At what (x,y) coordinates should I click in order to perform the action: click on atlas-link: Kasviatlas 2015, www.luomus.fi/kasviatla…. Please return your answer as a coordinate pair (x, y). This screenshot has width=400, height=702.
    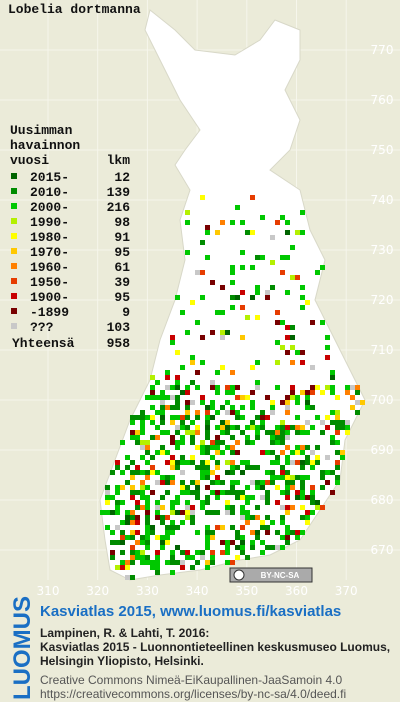
    Looking at the image, I should click on (190, 611).